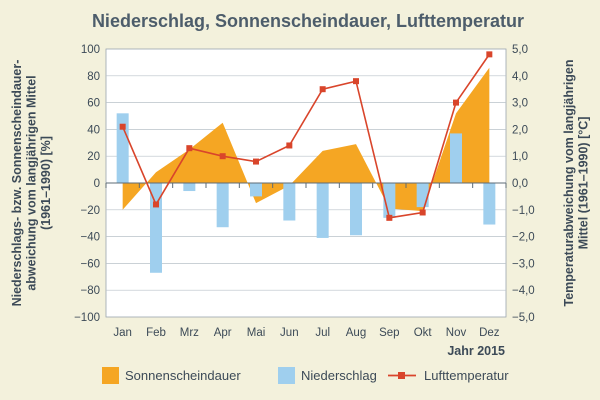  What do you see at coordinates (286, 375) in the screenshot?
I see `legend-swatch-precipitation` at bounding box center [286, 375].